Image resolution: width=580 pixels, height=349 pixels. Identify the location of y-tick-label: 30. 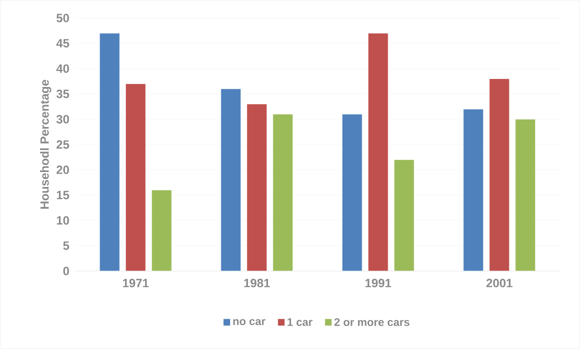
(62, 119).